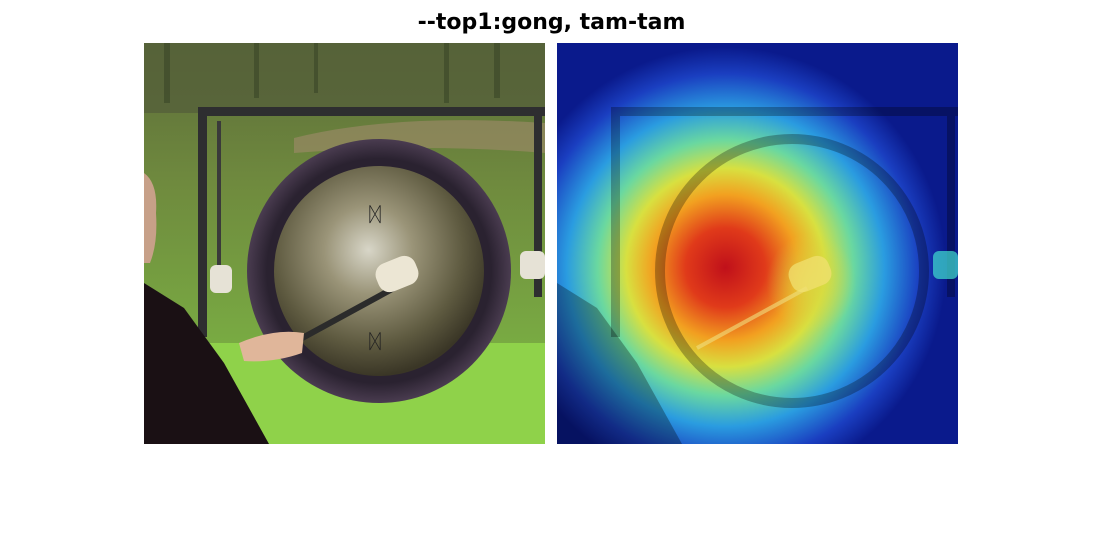 This screenshot has height=542, width=1103. Describe the element at coordinates (551, 22) in the screenshot. I see `figure-title: --top1:gong, tam-tam` at that location.